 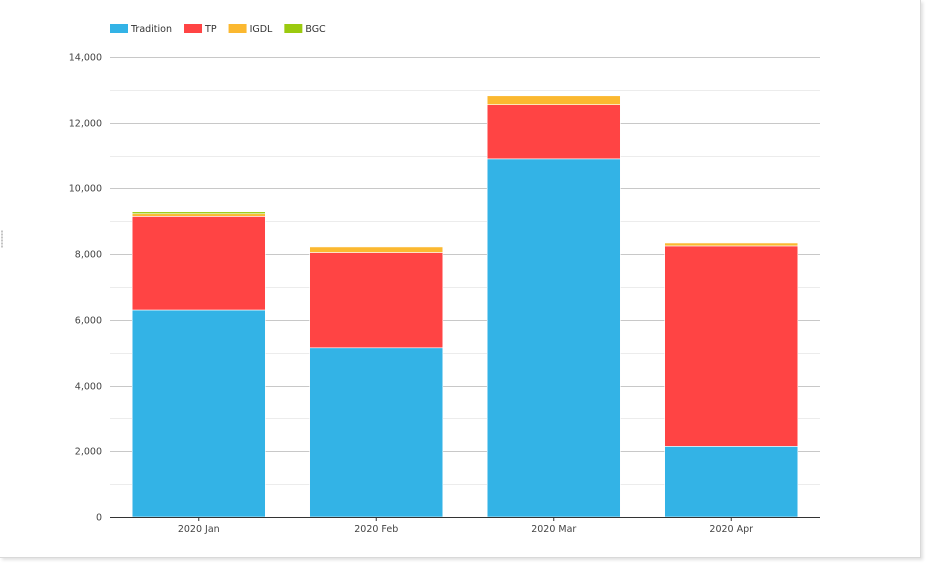 I want to click on x-tick-label: 2020 Mar, so click(x=553, y=529).